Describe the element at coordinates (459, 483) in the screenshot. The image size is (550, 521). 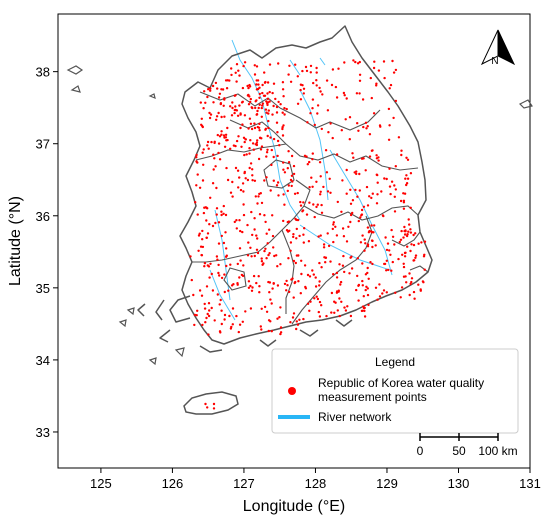
I see `x-tick-label: 130` at that location.